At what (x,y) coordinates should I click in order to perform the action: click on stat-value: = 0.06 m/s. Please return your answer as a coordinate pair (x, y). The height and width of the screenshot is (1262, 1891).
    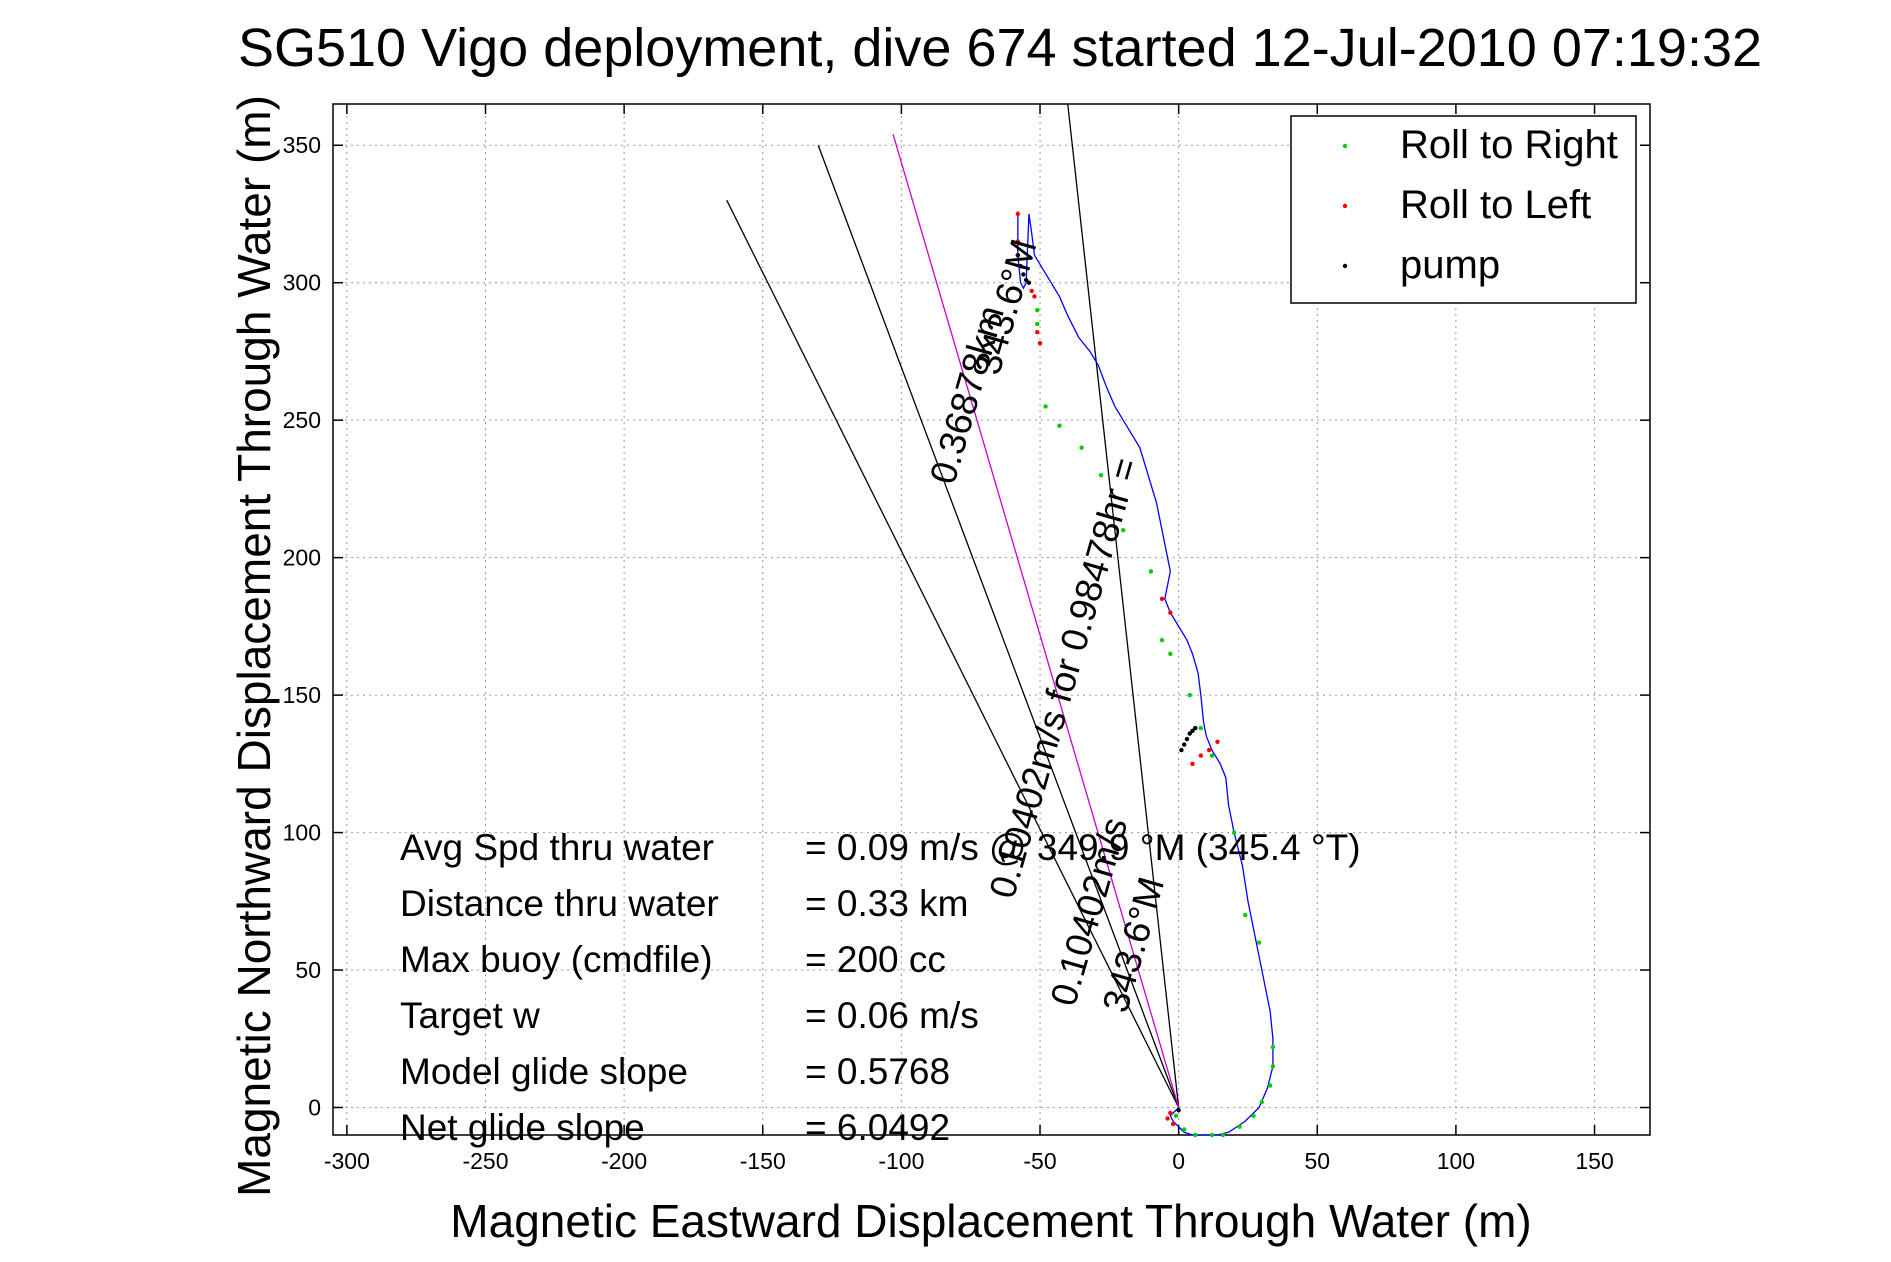
    Looking at the image, I should click on (892, 1015).